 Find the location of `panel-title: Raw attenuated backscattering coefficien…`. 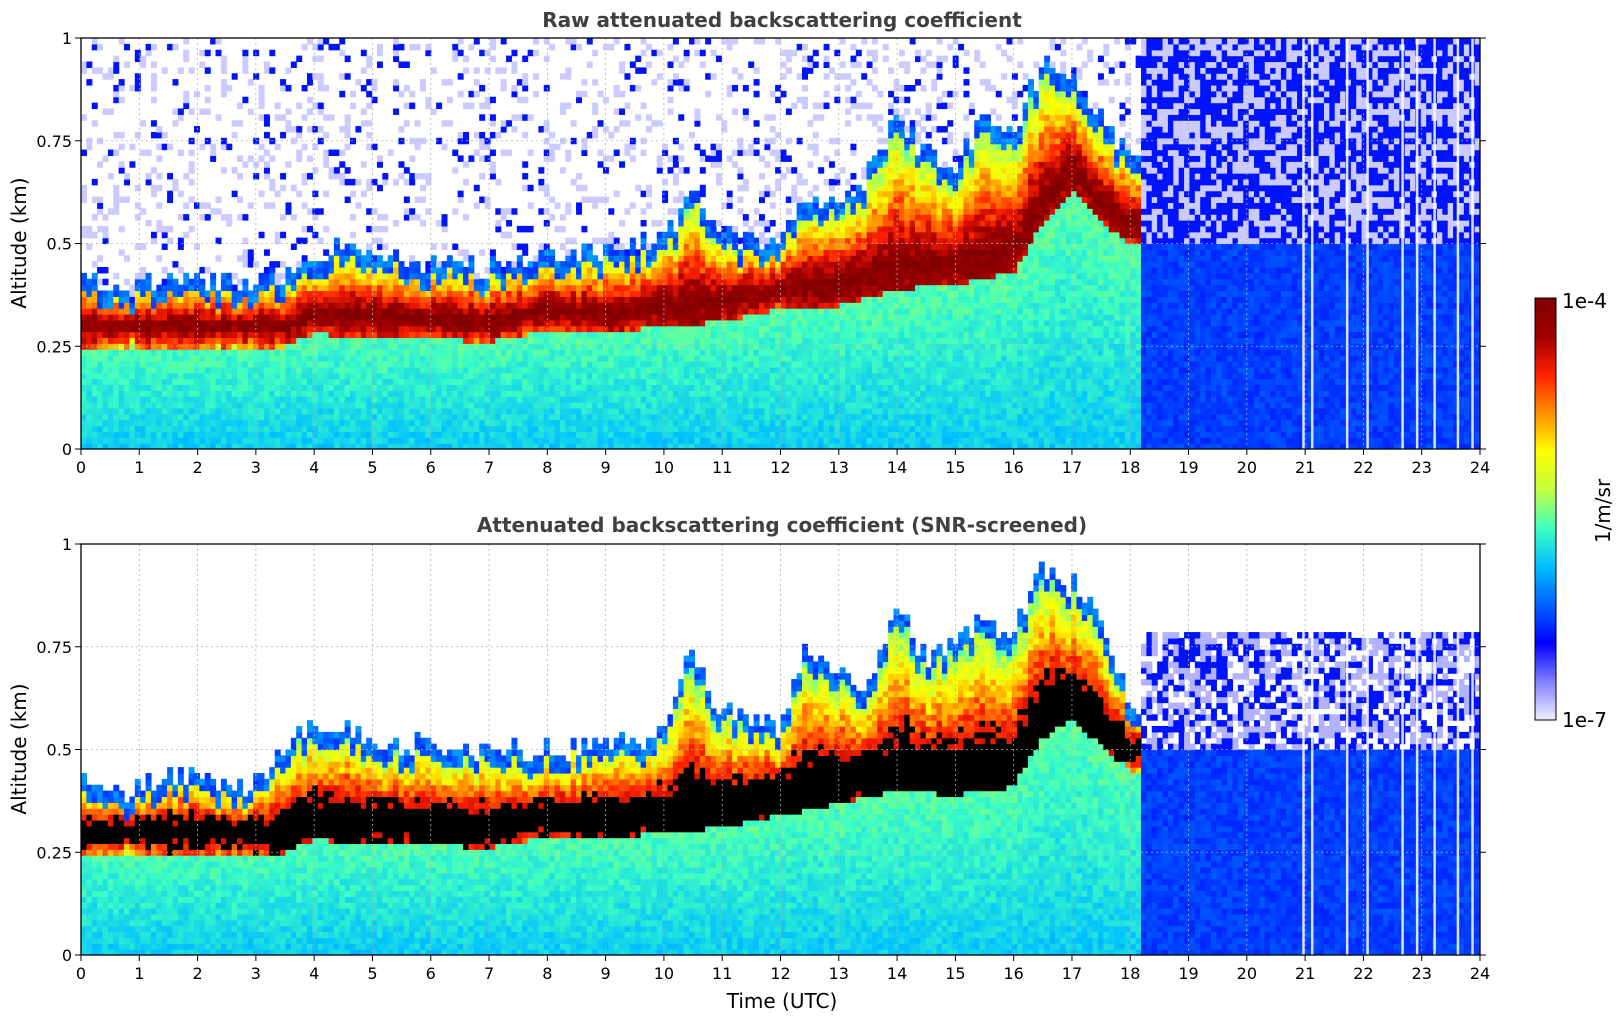

panel-title: Raw attenuated backscattering coefficien… is located at coordinates (782, 20).